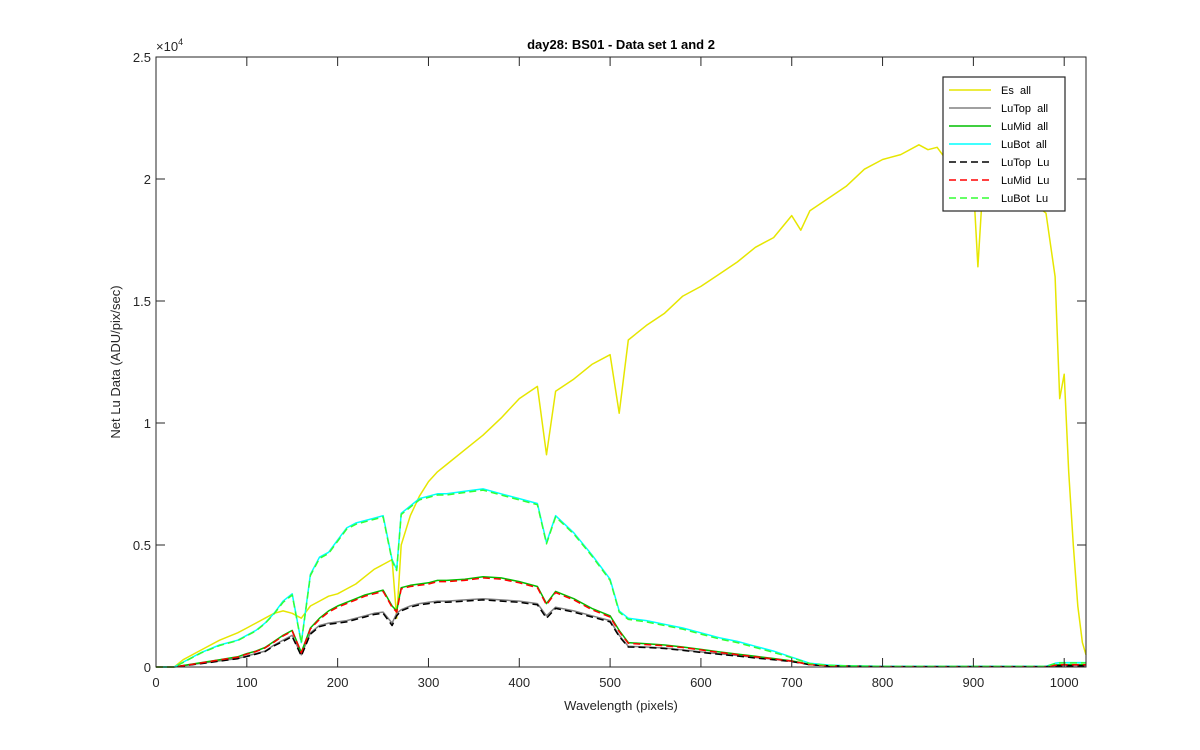  What do you see at coordinates (429, 682) in the screenshot?
I see `x-tick-label: 300` at bounding box center [429, 682].